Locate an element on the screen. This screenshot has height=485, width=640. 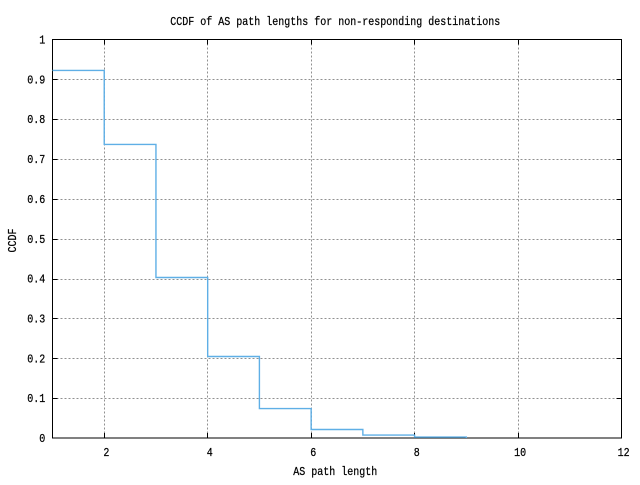
svg-text: AS path length is located at coordinates (335, 472).